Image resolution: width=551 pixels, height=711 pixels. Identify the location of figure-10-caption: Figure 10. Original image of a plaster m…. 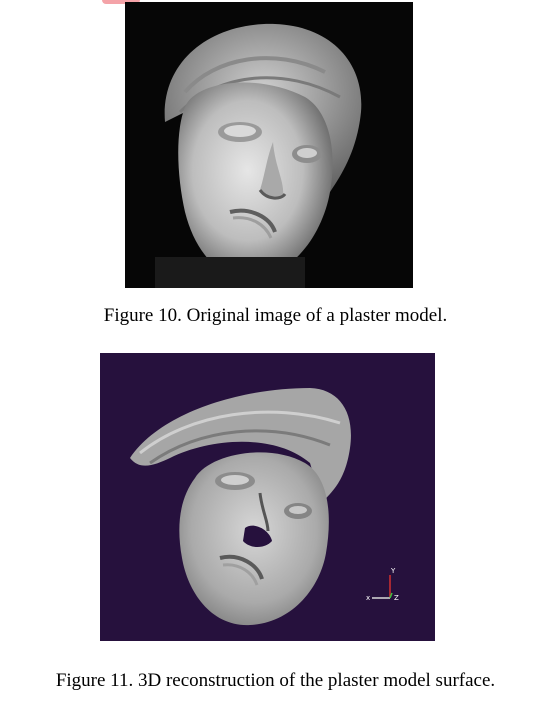
(275, 315).